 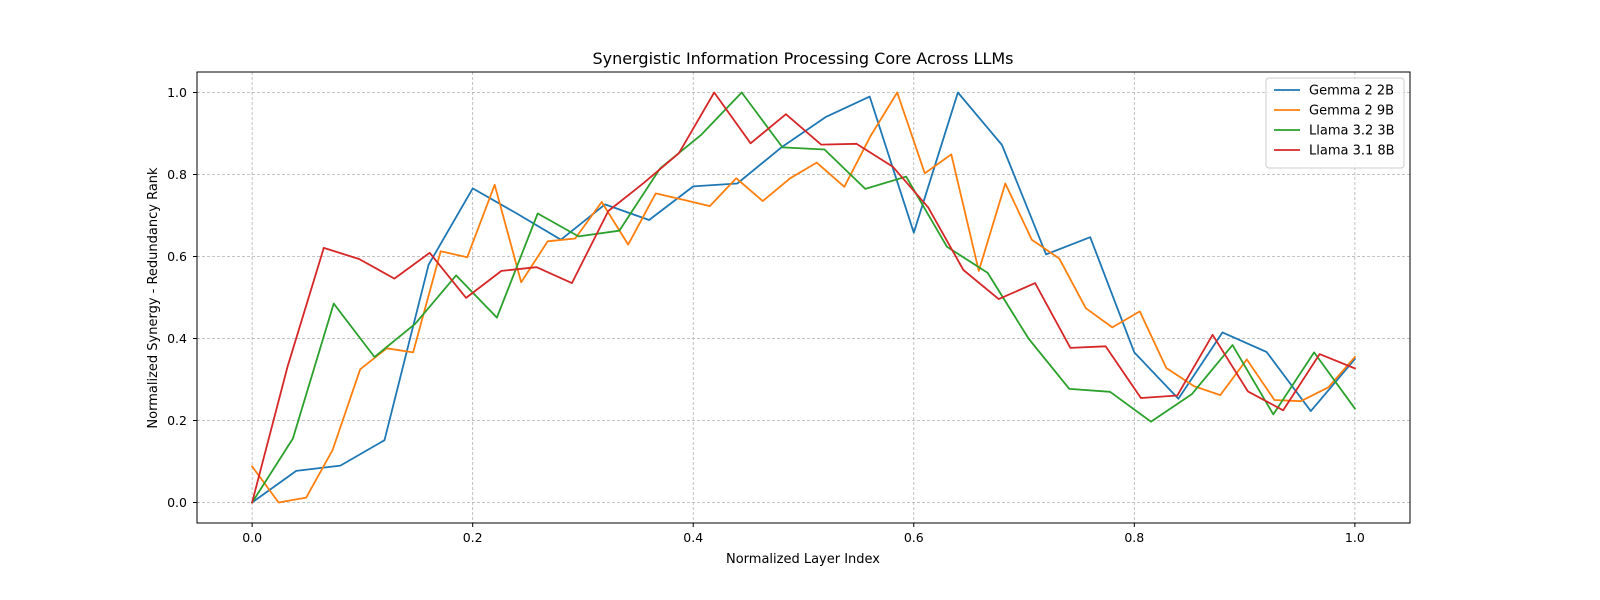 I want to click on y-tick-label-0: 0.0, so click(x=177, y=502).